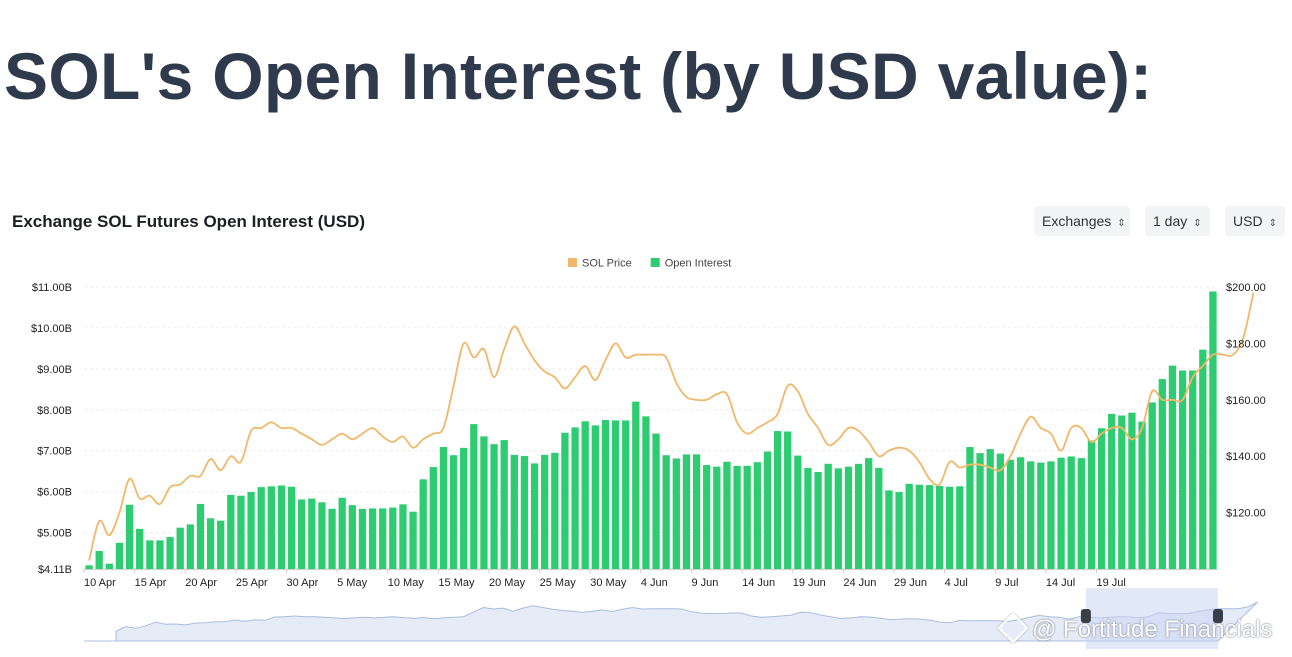 Image resolution: width=1292 pixels, height=657 pixels. Describe the element at coordinates (201, 583) in the screenshot. I see `x-tick-label: 20 Apr` at that location.